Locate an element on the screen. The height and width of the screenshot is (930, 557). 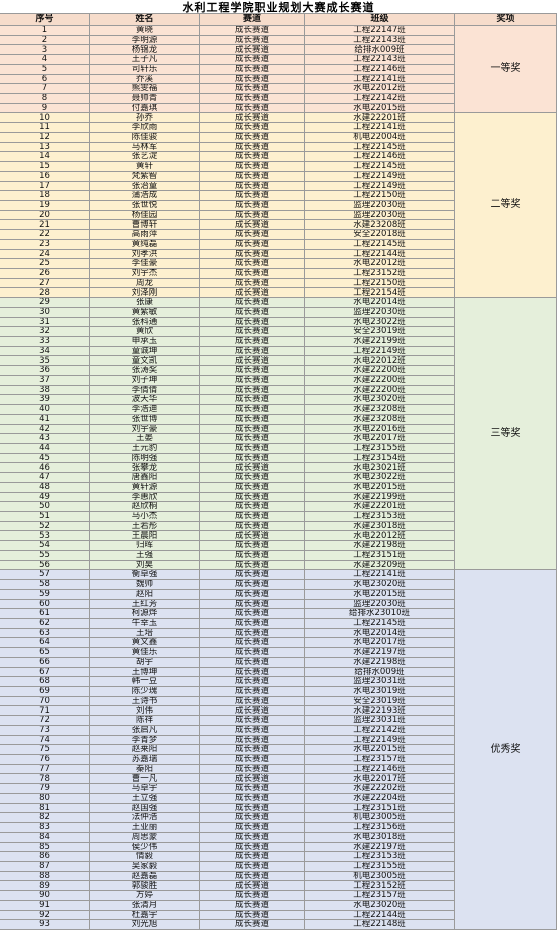
row-number: 72 is located at coordinates (45, 721).